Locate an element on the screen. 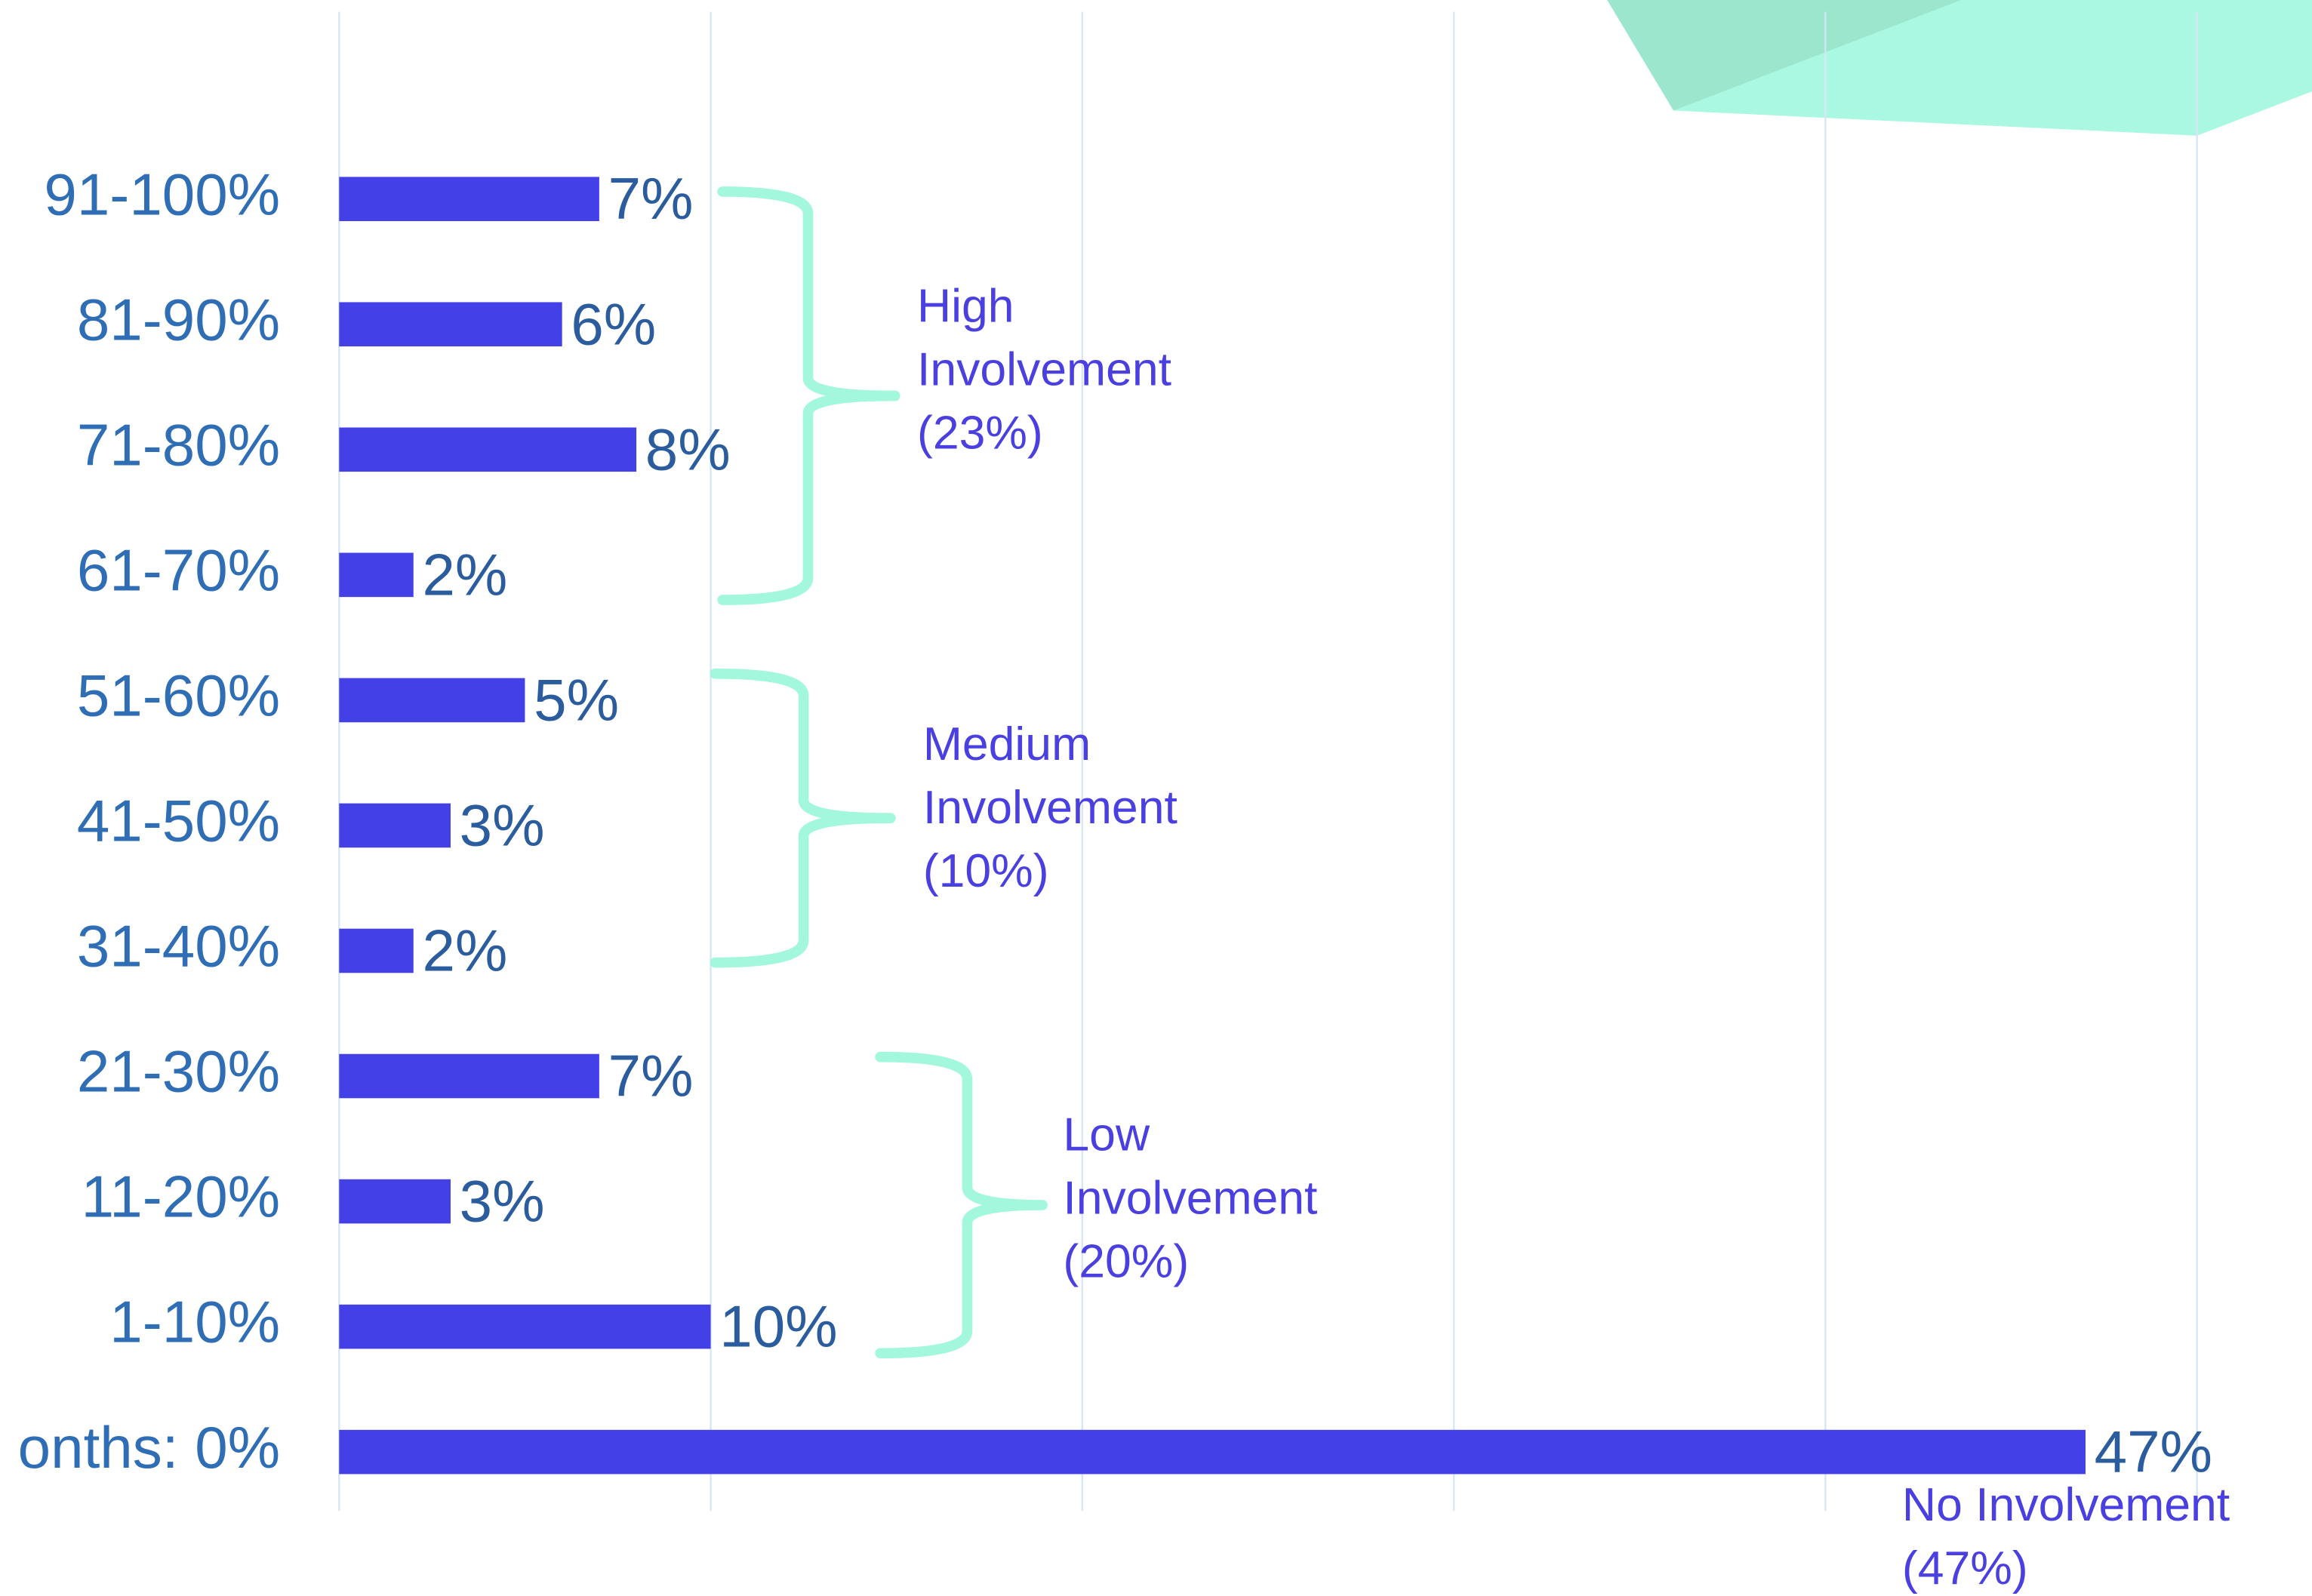  value-label: 10% is located at coordinates (778, 1326).